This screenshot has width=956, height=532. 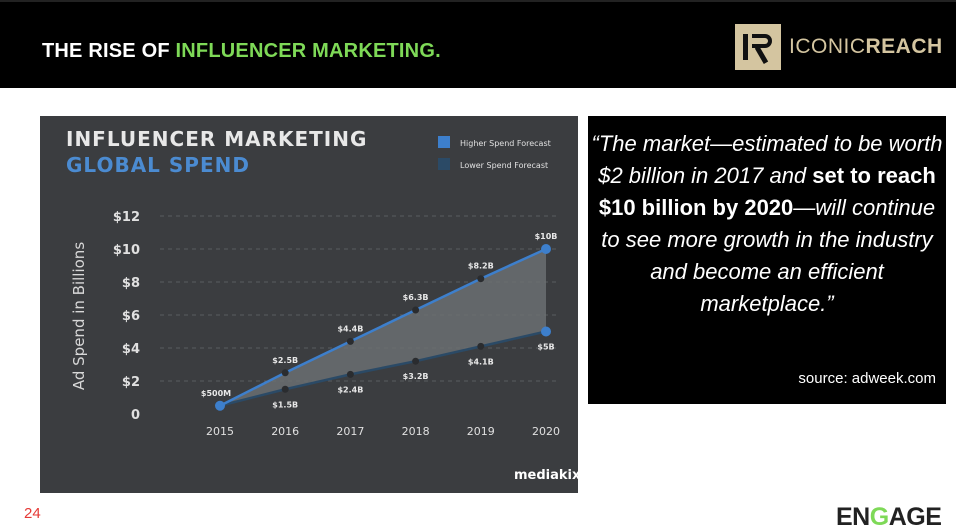 I want to click on engage-post: AGE, so click(x=915, y=517).